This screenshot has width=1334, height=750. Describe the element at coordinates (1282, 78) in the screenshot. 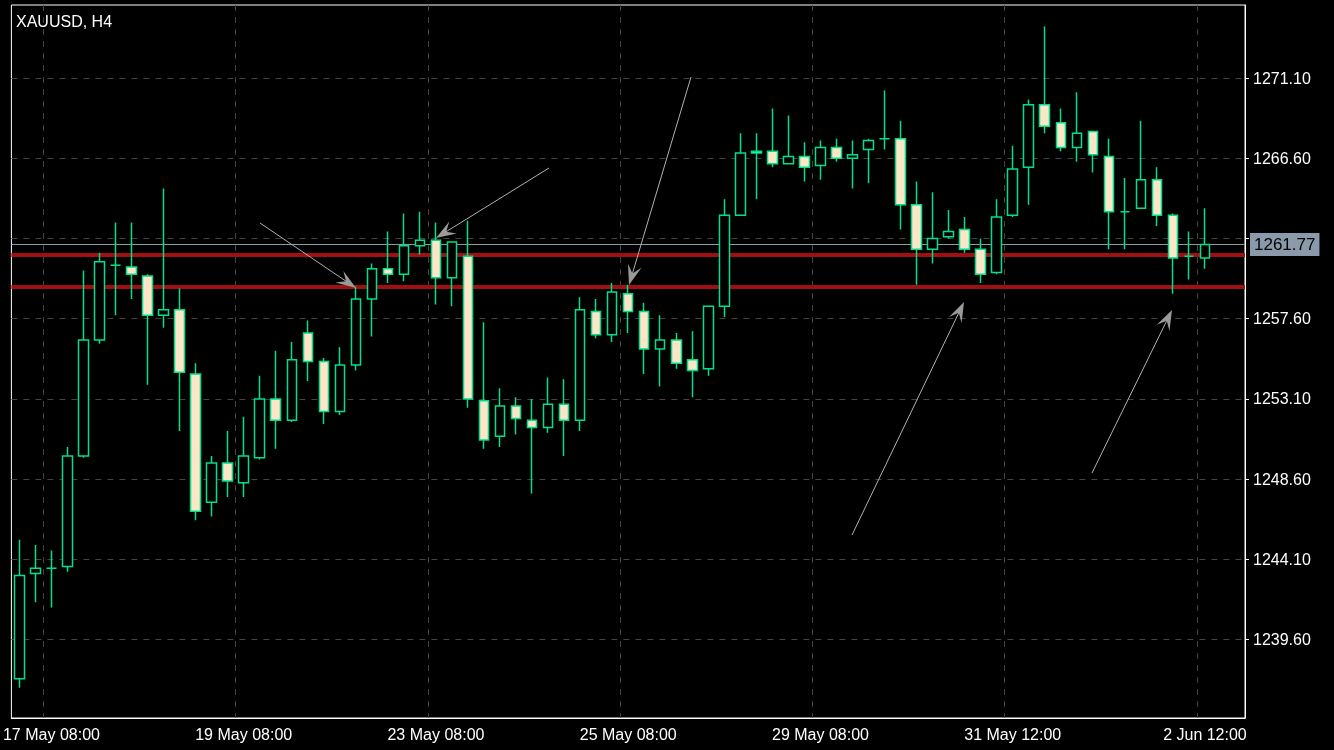

I see `y-tick-label: 1271.10` at that location.